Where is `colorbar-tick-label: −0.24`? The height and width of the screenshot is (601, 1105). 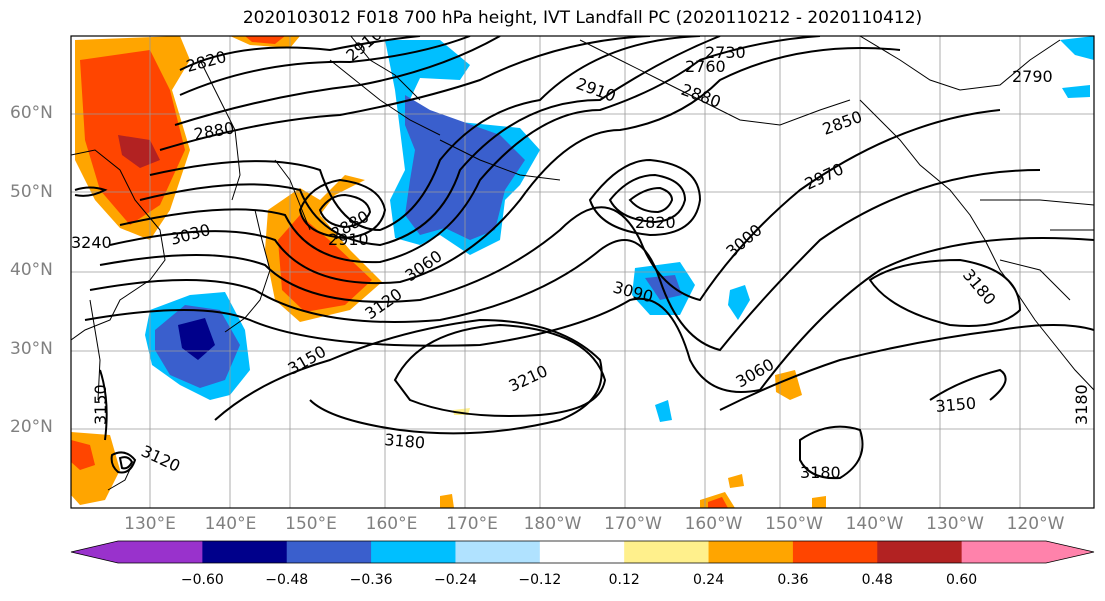 colorbar-tick-label: −0.24 is located at coordinates (455, 580).